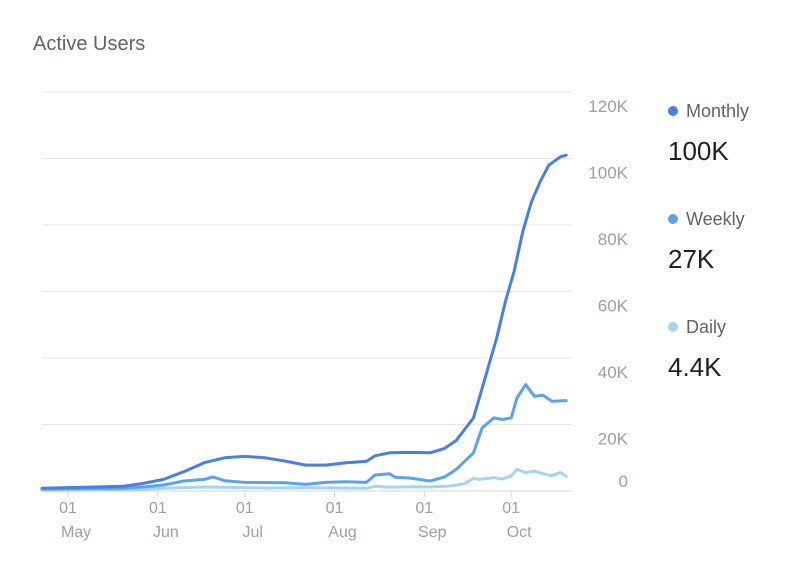 The width and height of the screenshot is (792, 572). What do you see at coordinates (89, 44) in the screenshot?
I see `chart-title: Active Users` at bounding box center [89, 44].